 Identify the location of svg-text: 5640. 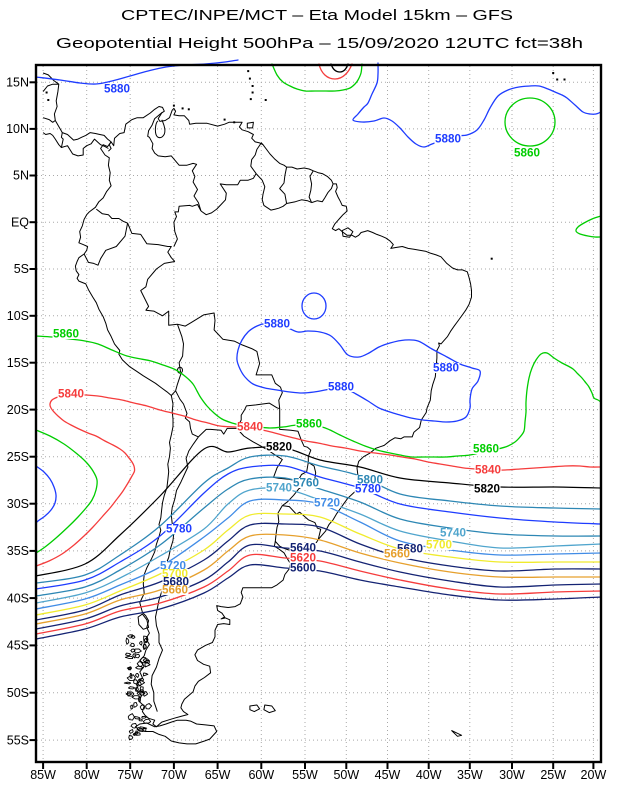
(303, 549).